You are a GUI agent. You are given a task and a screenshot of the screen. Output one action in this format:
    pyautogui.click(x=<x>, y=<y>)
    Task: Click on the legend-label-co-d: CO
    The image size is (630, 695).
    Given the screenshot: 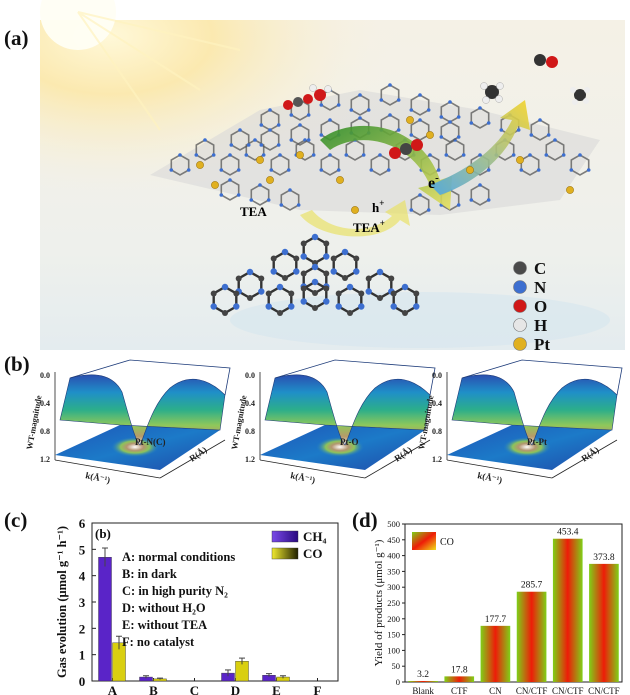 What is the action you would take?
    pyautogui.click(x=447, y=542)
    